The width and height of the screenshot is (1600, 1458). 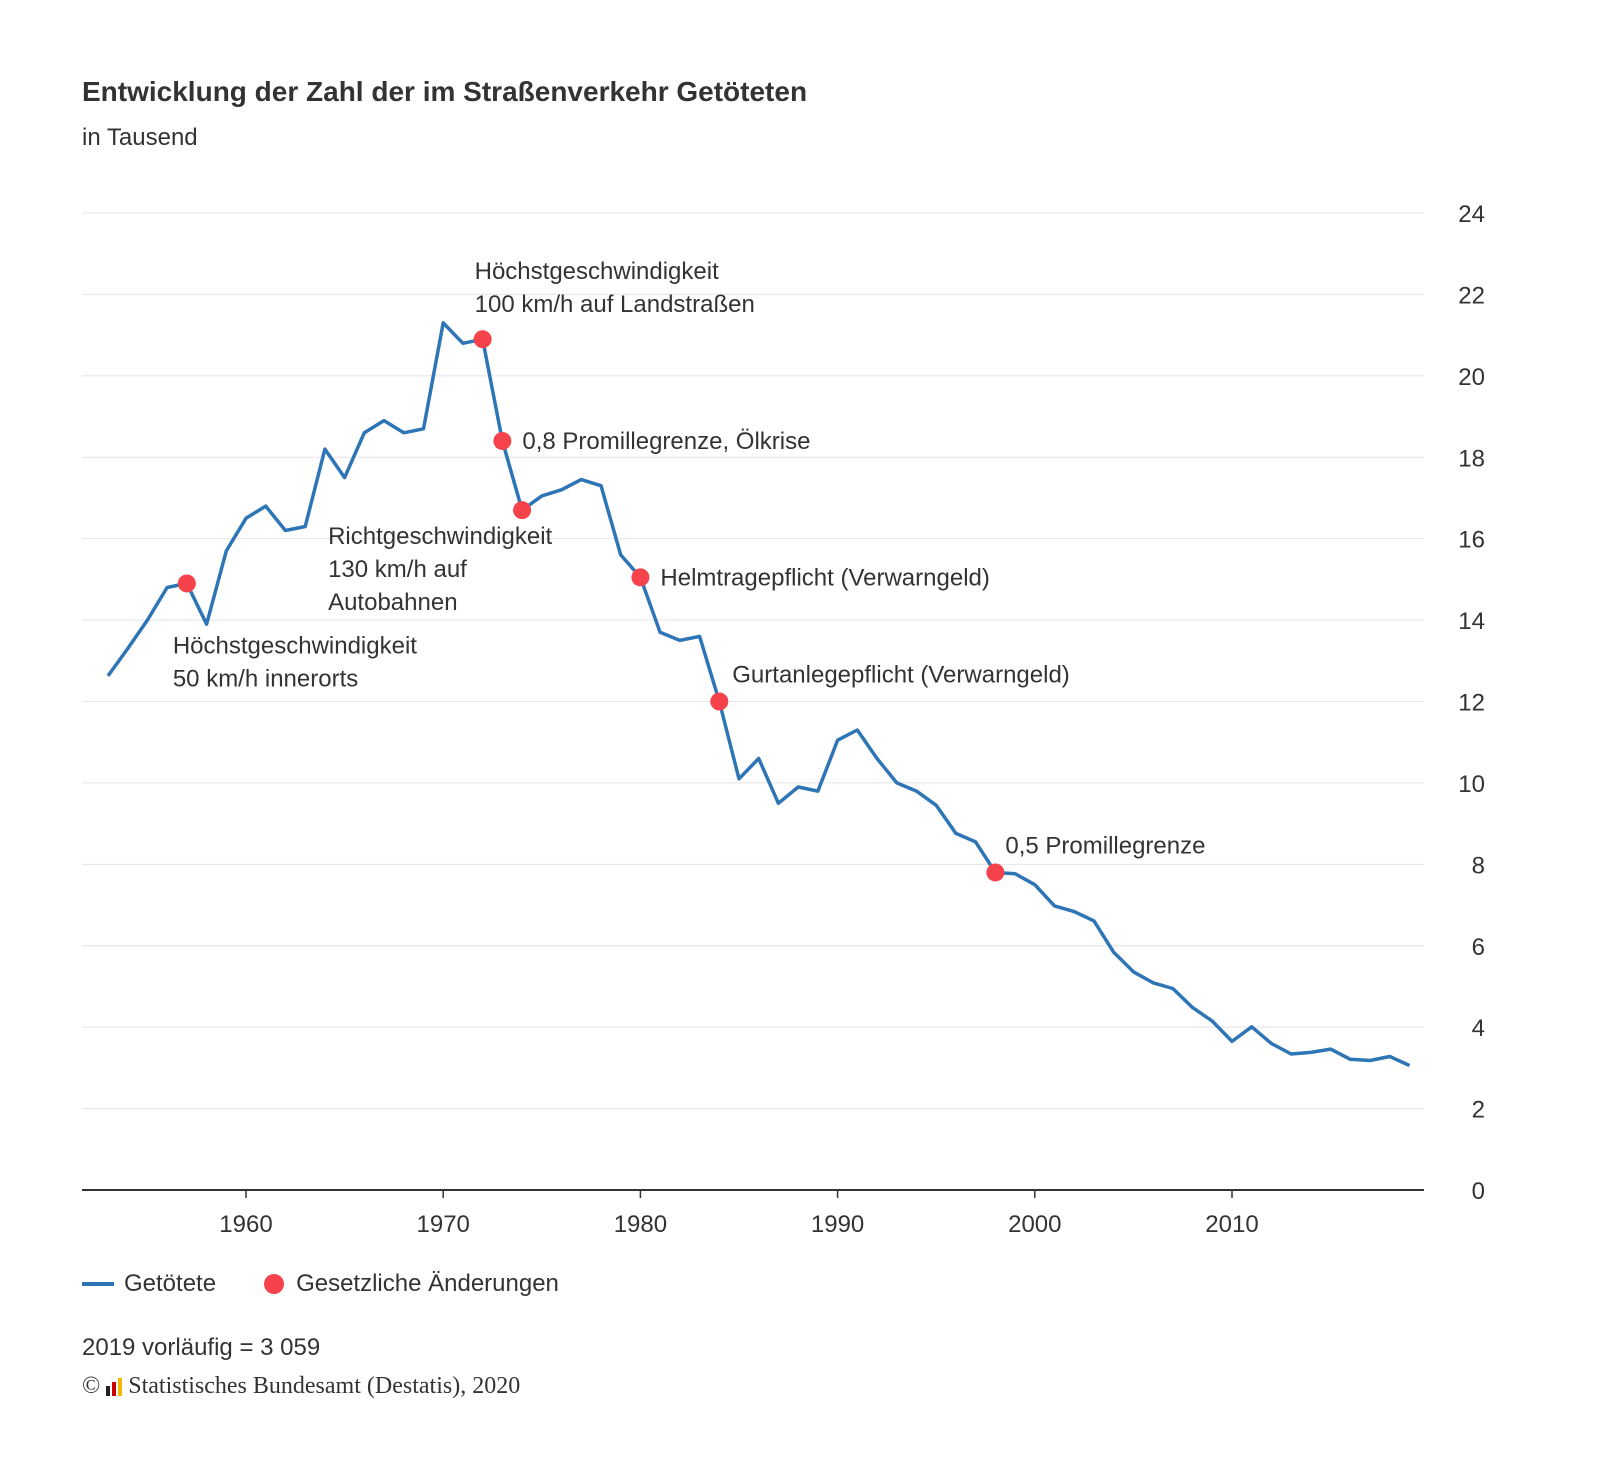 I want to click on annotation-label: 0,5 Promillegrenze, so click(x=1105, y=845).